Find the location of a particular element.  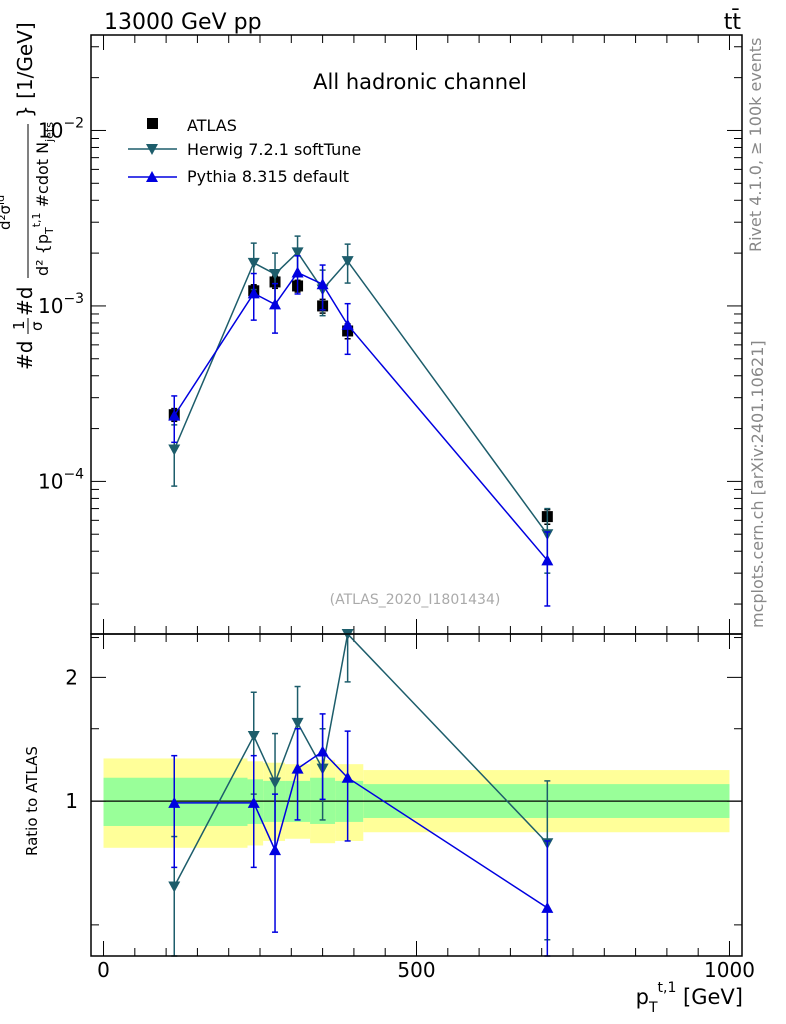

ratio-uncertainty-bands is located at coordinates (416, 803).